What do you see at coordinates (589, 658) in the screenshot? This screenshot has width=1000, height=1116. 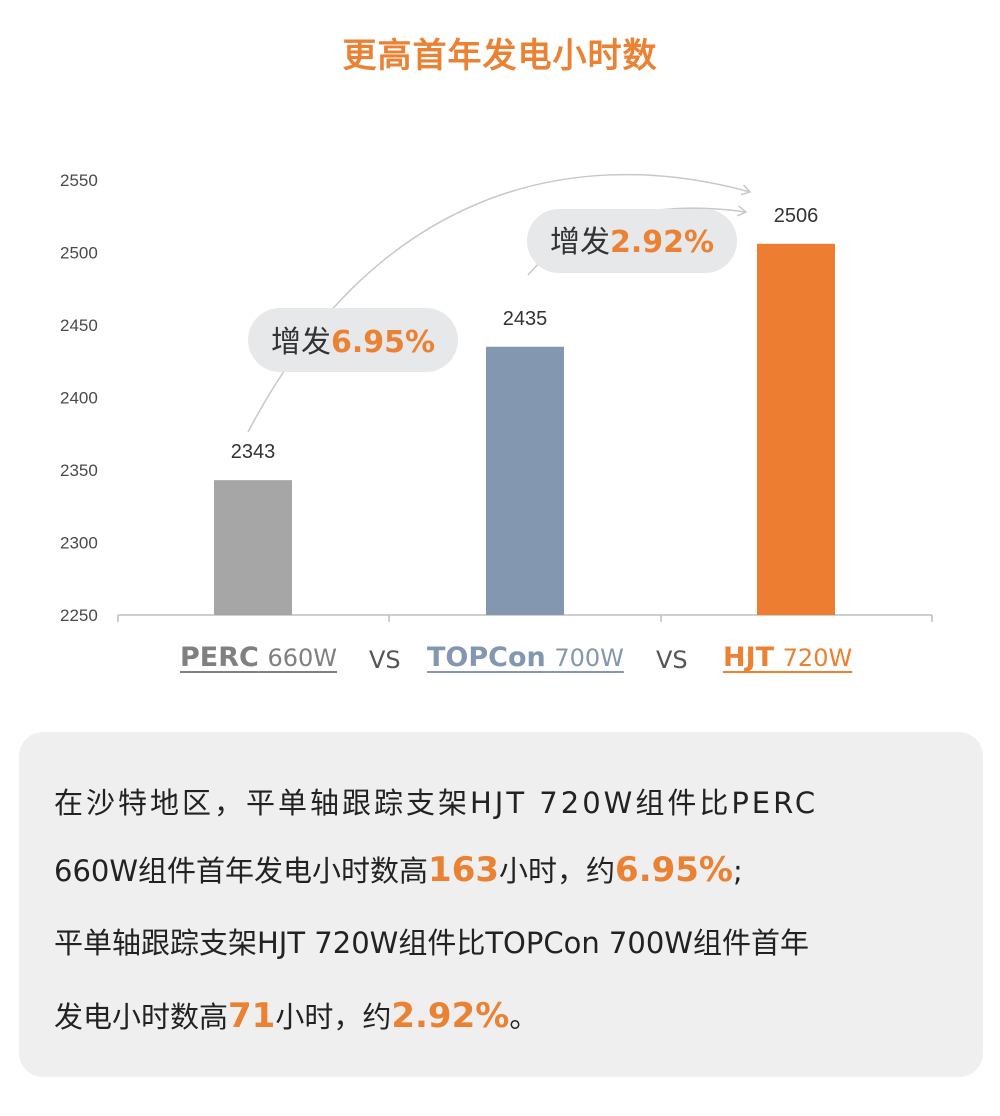 I see `category-power: 700W` at bounding box center [589, 658].